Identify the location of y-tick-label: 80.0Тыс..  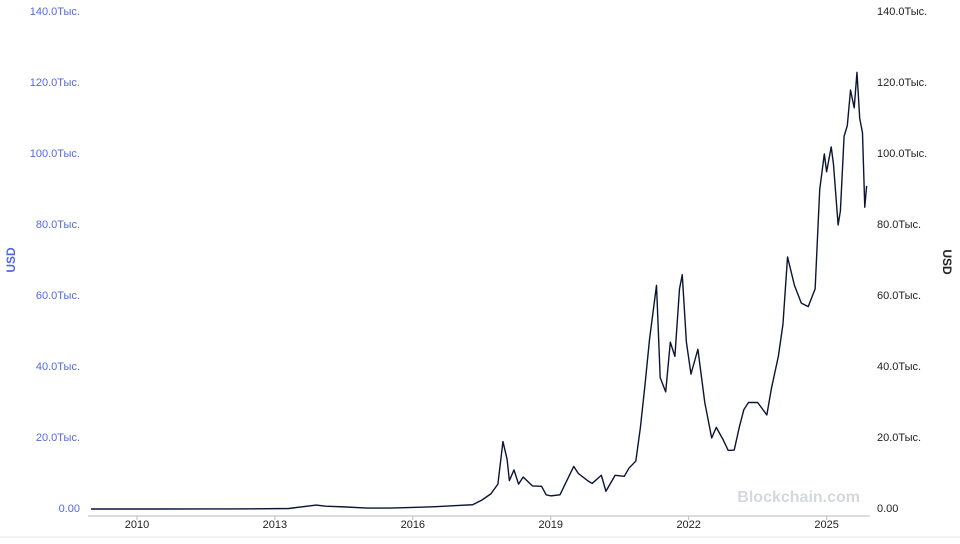
(58, 225).